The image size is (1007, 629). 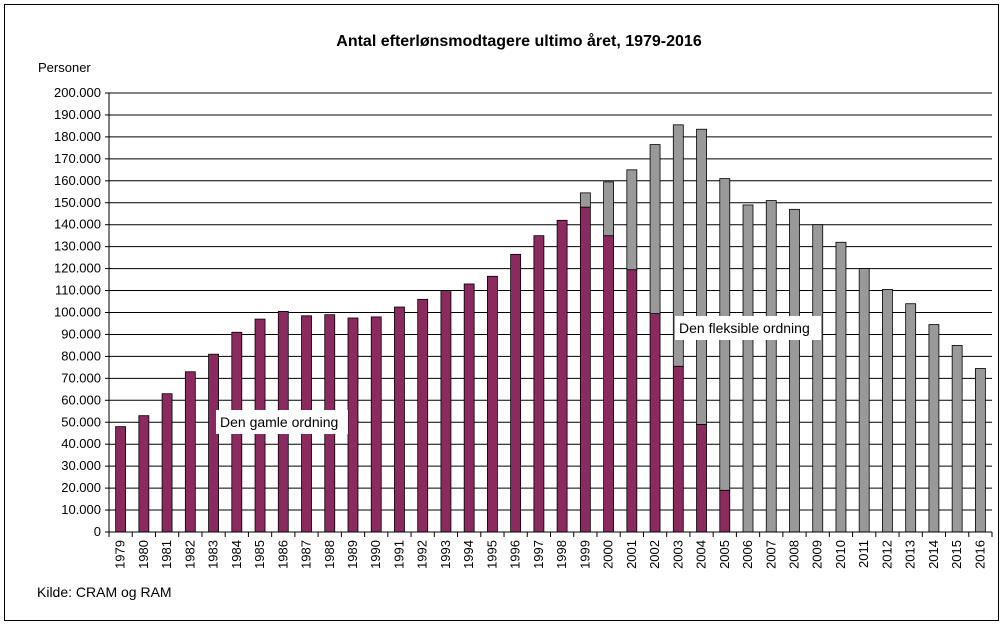 I want to click on bar-gamle-1992, so click(x=423, y=415).